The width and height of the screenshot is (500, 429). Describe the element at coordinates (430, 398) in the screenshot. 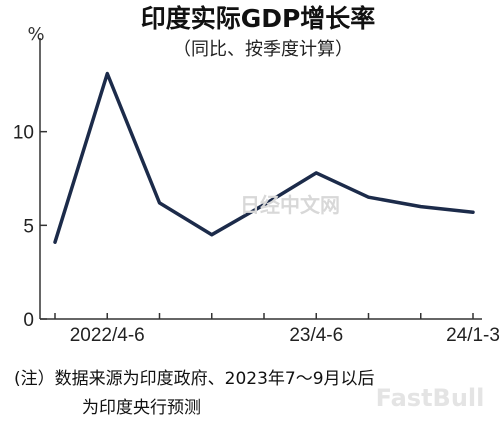

I see `watermark-corner: FastBull` at that location.